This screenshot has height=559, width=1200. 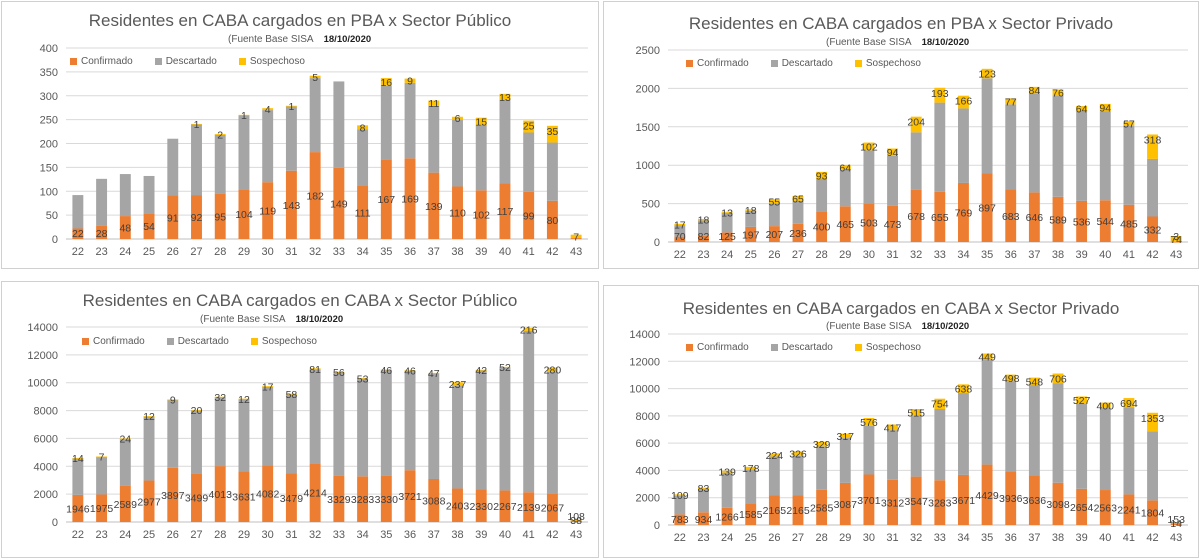 What do you see at coordinates (49, 168) in the screenshot?
I see `y-tick-label: 150` at bounding box center [49, 168].